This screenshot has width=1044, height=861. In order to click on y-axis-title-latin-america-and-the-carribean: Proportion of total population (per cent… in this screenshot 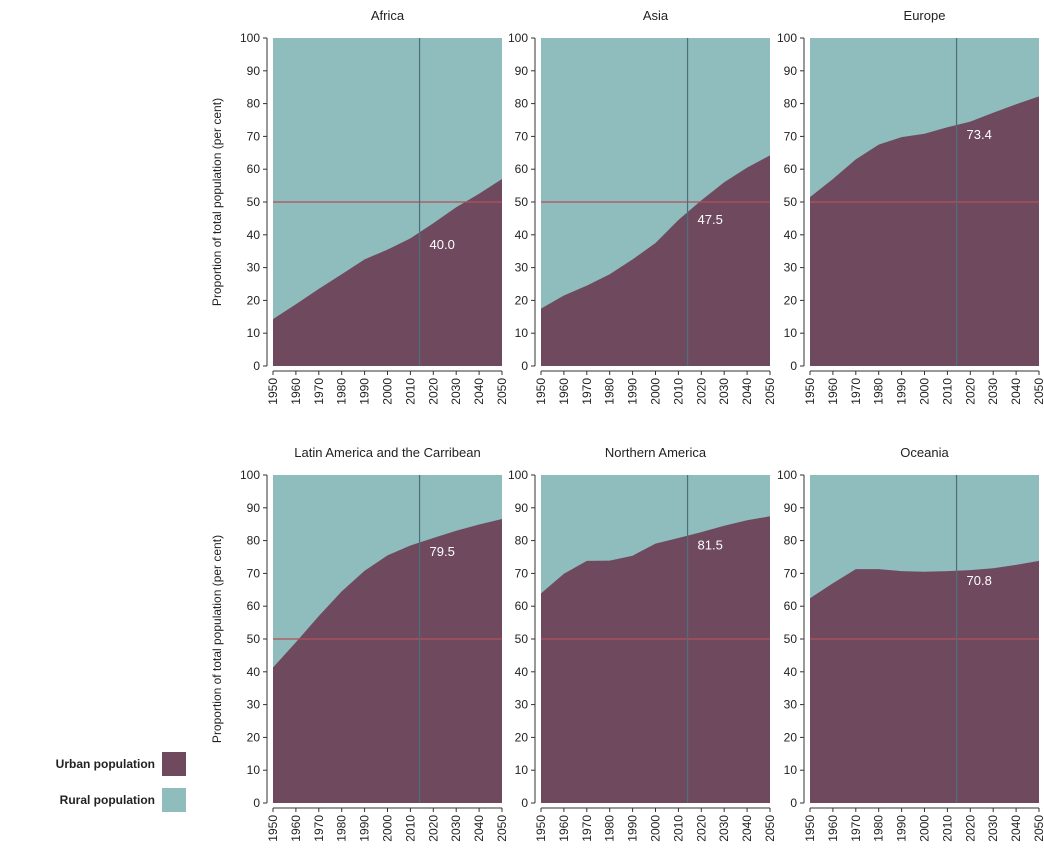, I will do `click(217, 639)`.